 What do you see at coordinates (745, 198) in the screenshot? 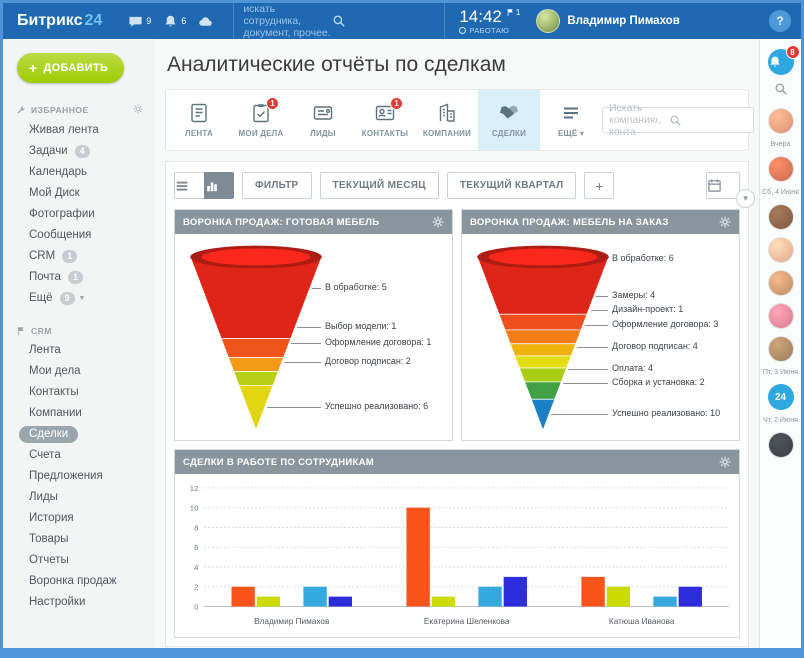
I see `collapse-toolbar-button: ▾` at bounding box center [745, 198].